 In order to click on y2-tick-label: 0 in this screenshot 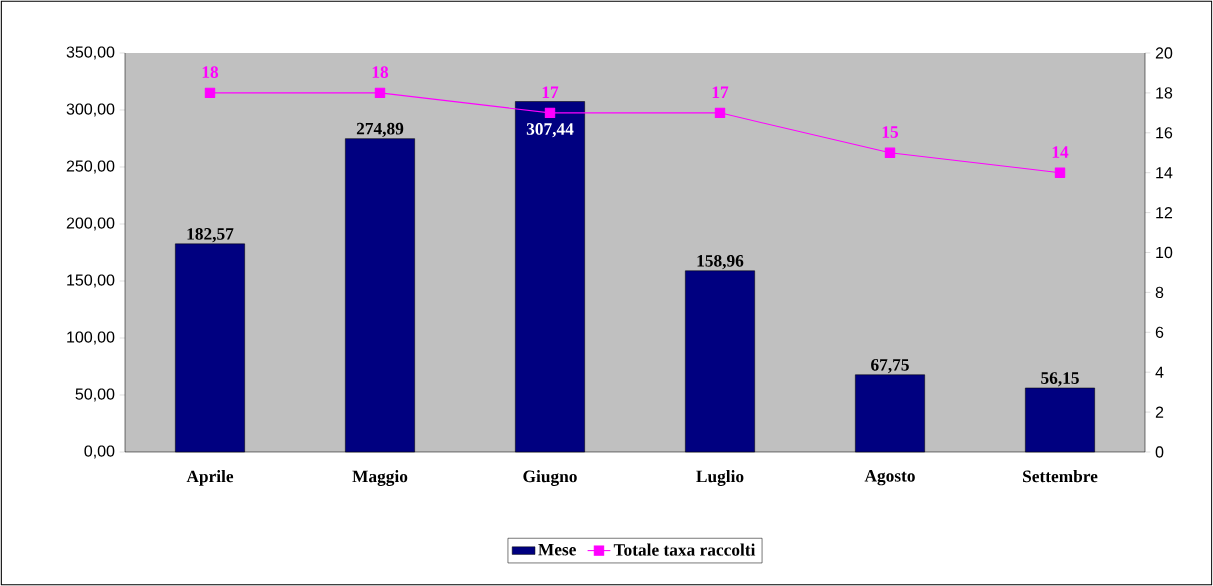, I will do `click(1159, 452)`.